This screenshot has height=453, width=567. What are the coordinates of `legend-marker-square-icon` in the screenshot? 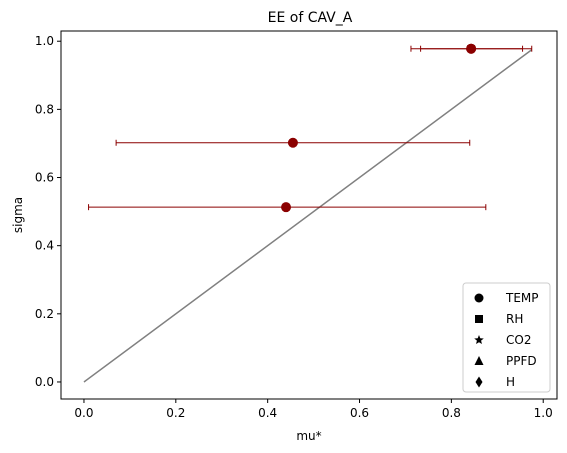 It's located at (479, 319).